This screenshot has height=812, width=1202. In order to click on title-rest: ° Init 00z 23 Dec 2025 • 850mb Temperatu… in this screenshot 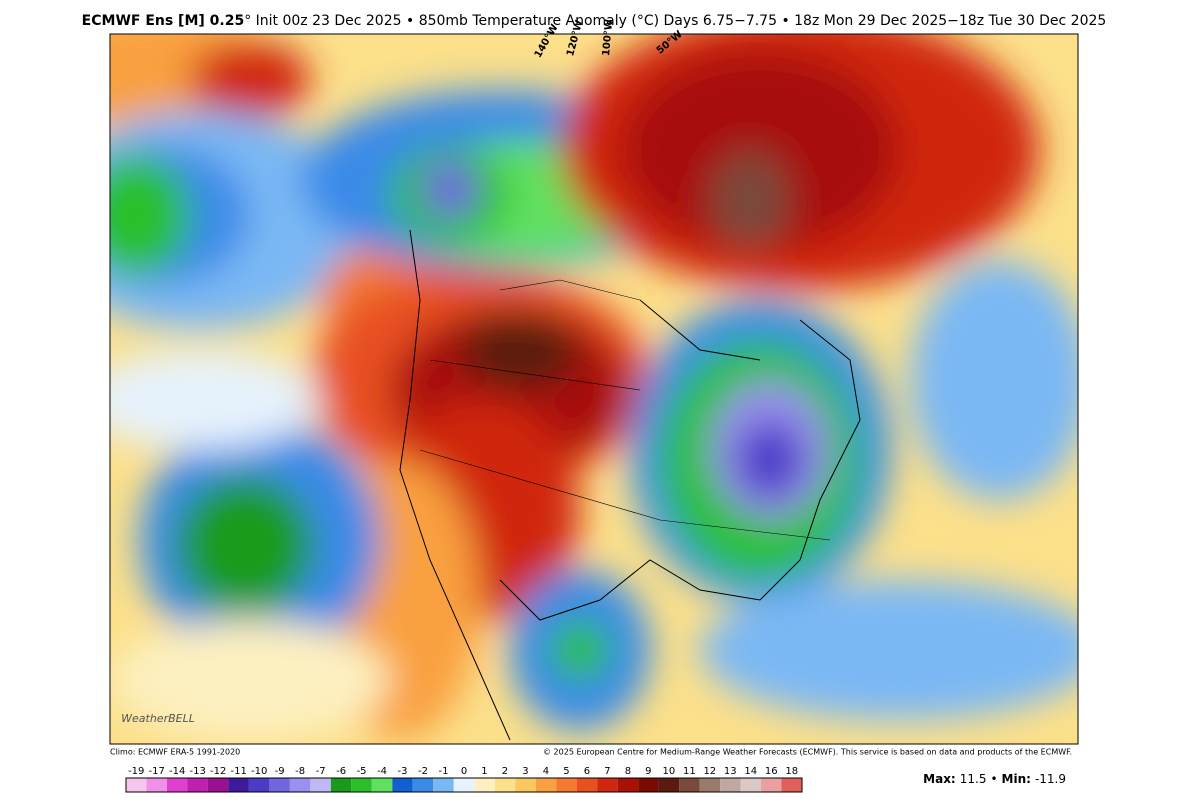, I will do `click(675, 21)`.